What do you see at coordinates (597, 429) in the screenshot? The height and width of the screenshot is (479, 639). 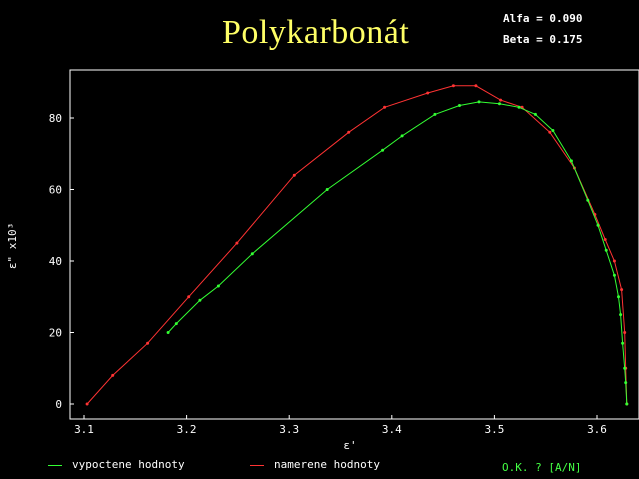 I see `x-tick-label: 3.6` at bounding box center [597, 429].